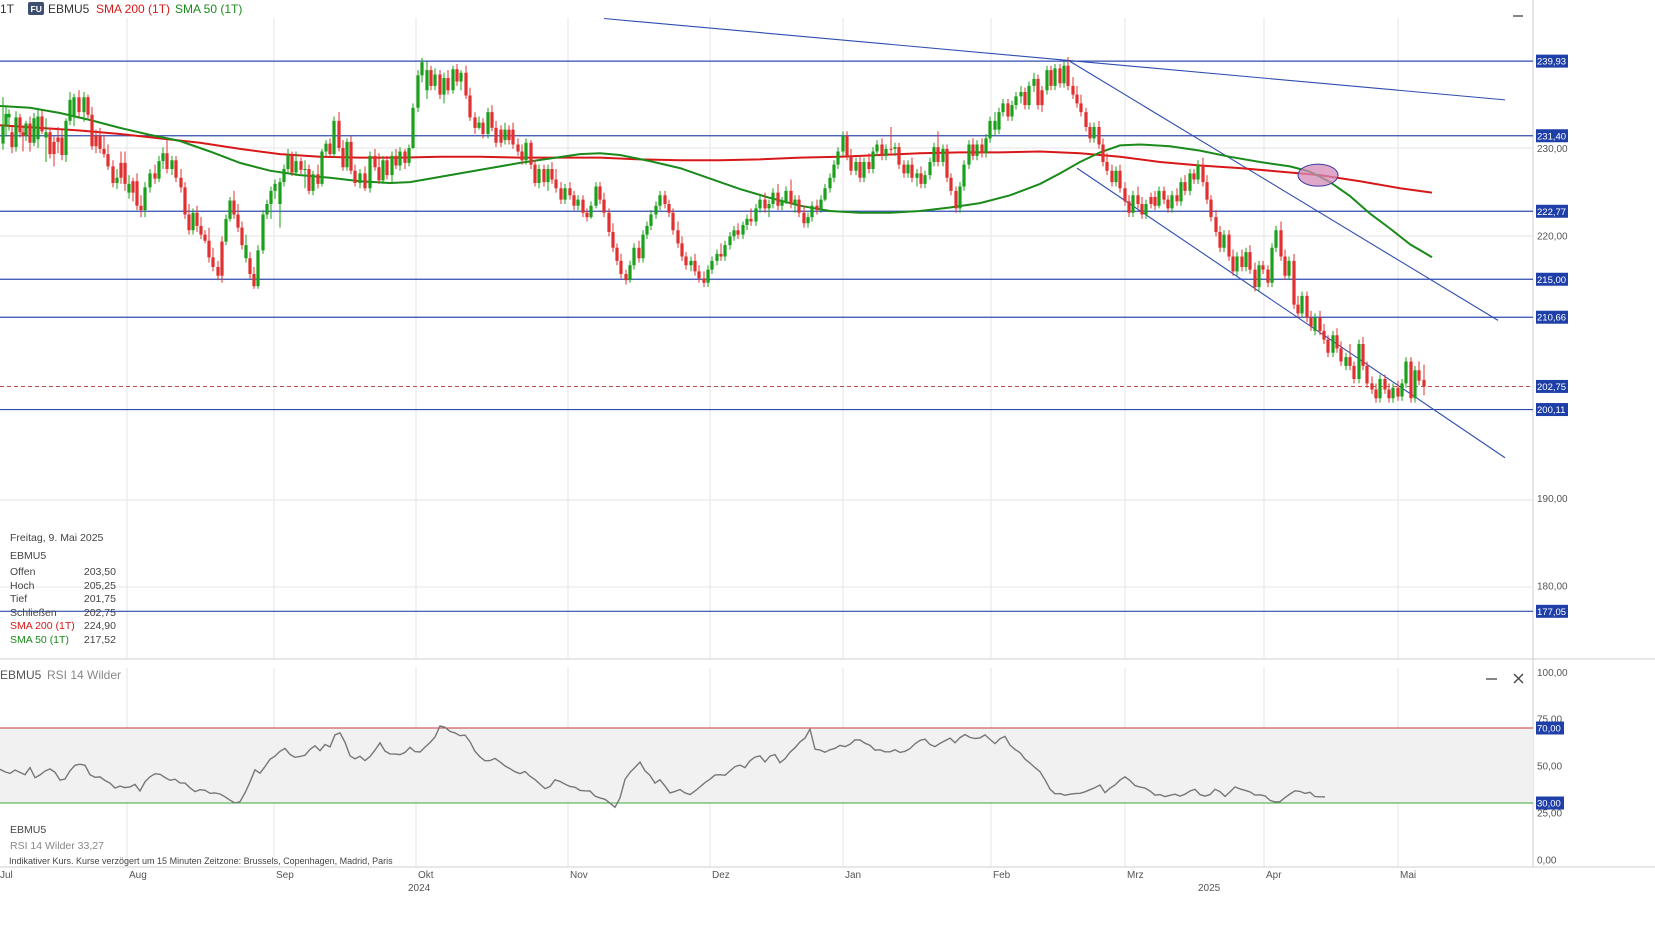 This screenshot has height=939, width=1655. Describe the element at coordinates (21, 675) in the screenshot. I see `rsi-symbol: EBMU5` at that location.